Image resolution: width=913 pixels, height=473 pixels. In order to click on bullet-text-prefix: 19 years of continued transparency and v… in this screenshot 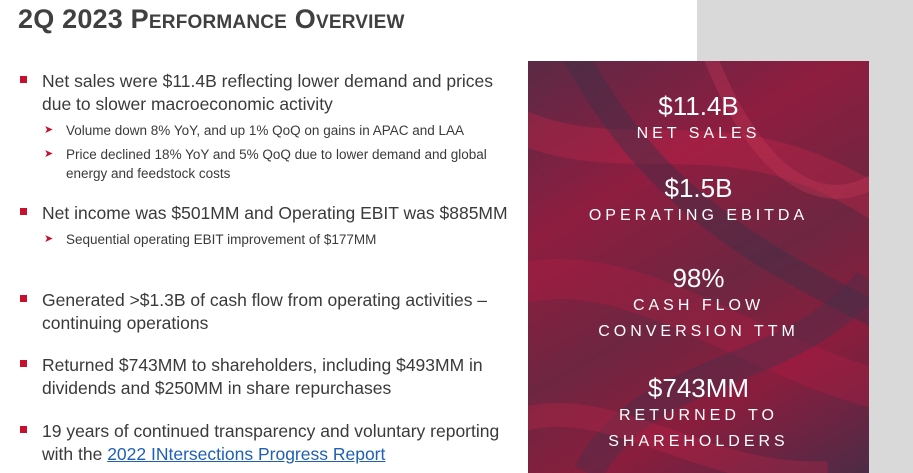, I will do `click(271, 442)`.